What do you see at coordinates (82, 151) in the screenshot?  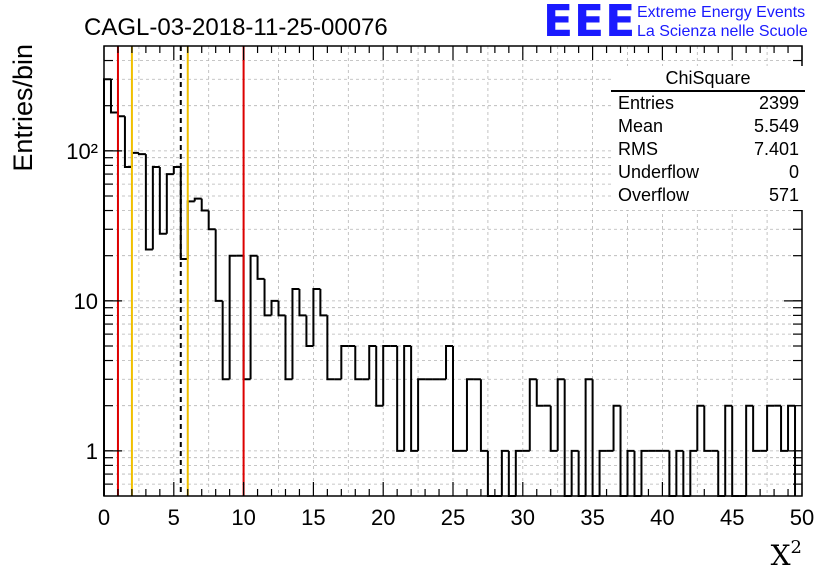 I see `y-tick-label: 10²` at bounding box center [82, 151].